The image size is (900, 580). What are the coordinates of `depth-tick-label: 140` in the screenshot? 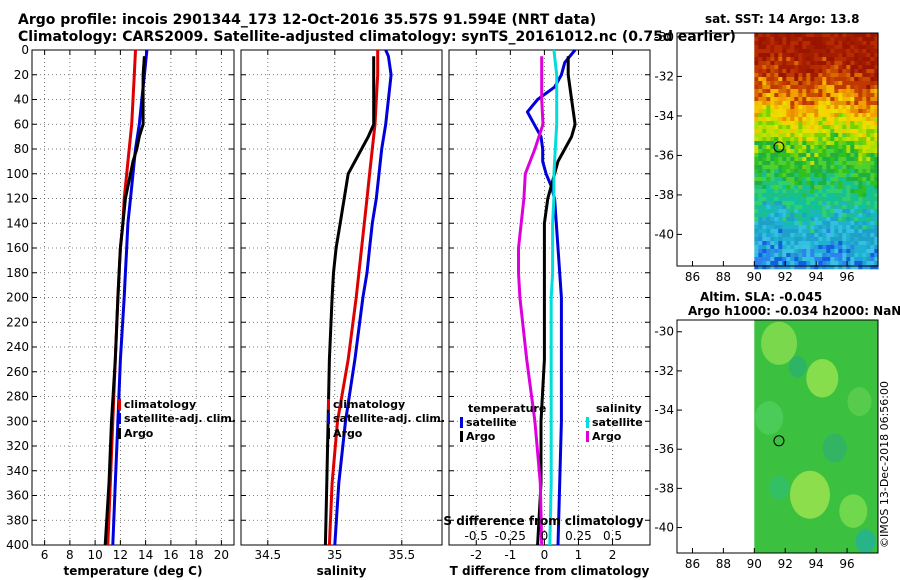 It's located at (17, 223).